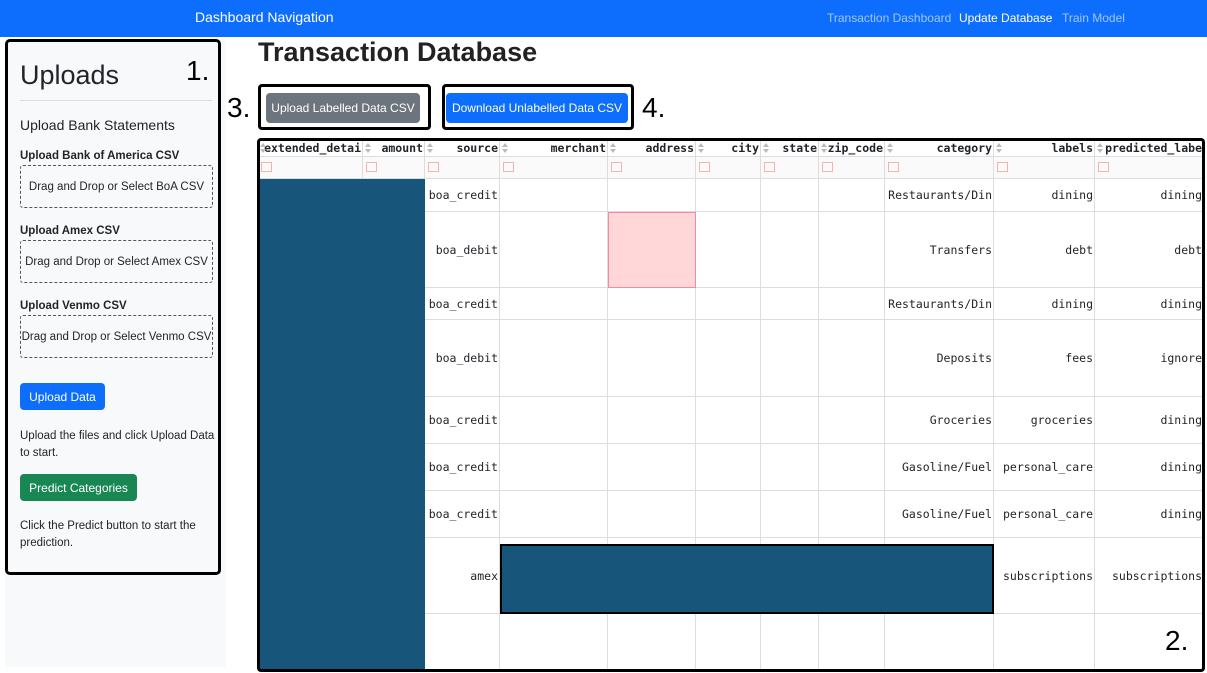  I want to click on predict-button: Predict Categories, so click(78, 487).